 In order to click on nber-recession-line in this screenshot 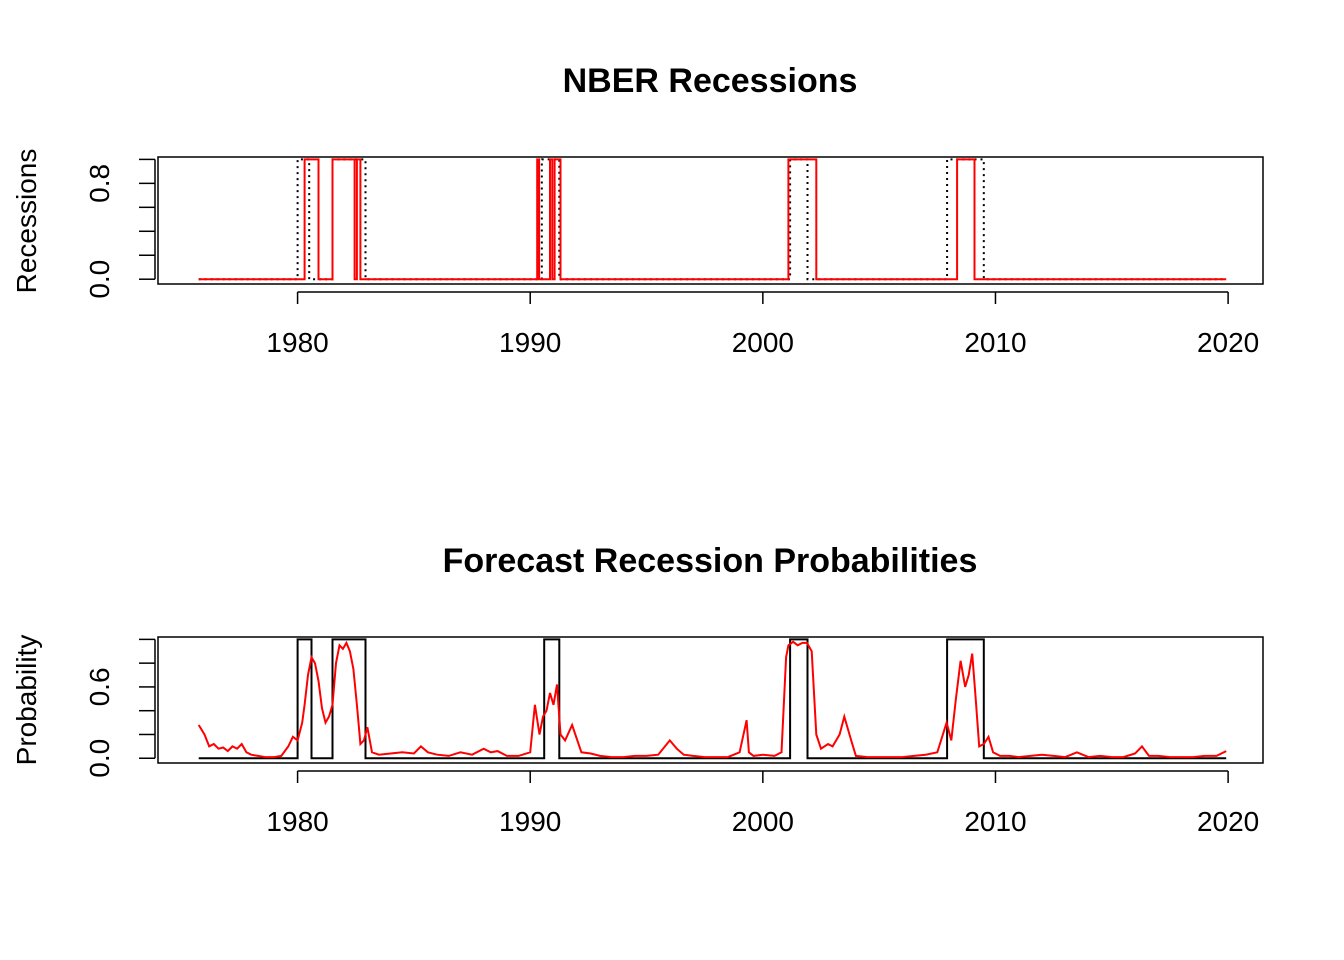, I will do `click(712, 699)`.